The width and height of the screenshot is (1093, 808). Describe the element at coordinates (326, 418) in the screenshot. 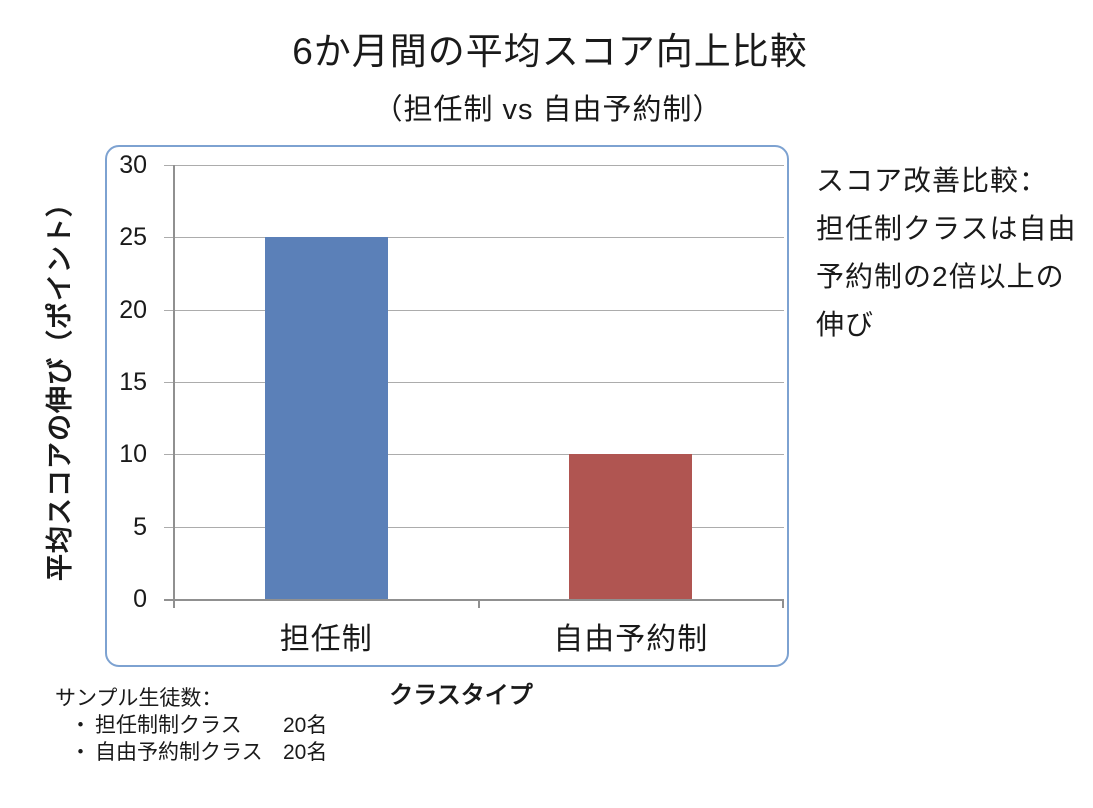

I see `bar-担任制` at that location.